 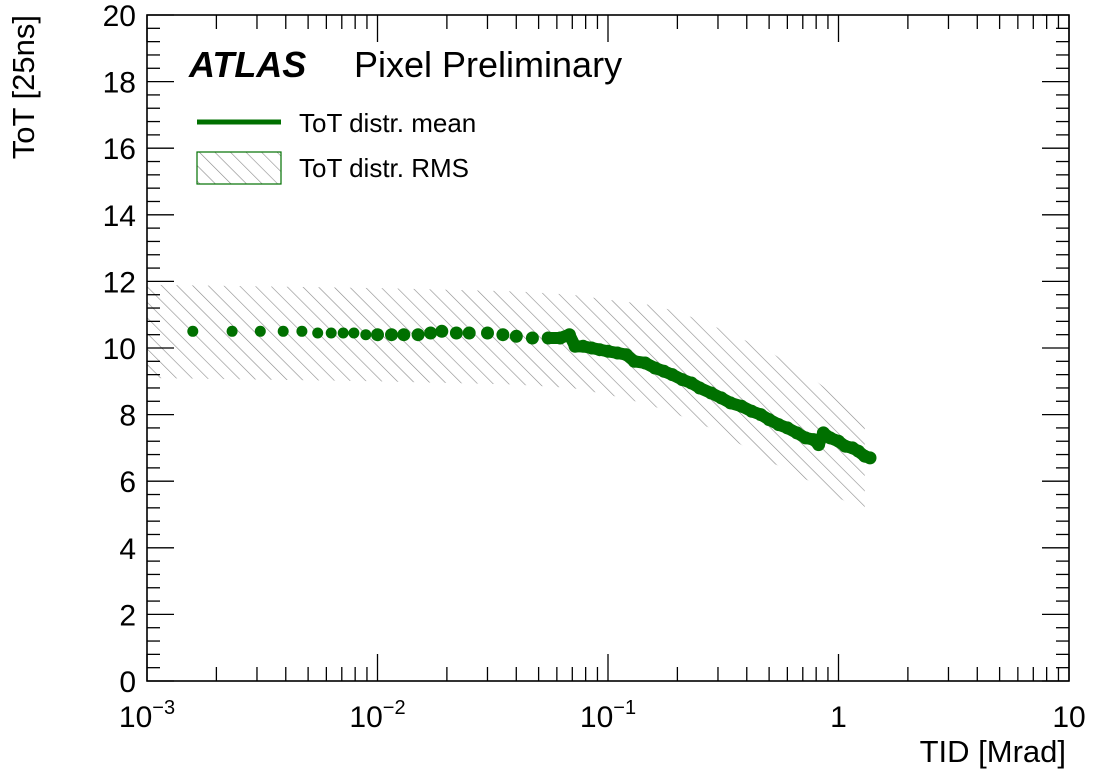 I want to click on y-tick-label: 8, so click(x=127, y=416).